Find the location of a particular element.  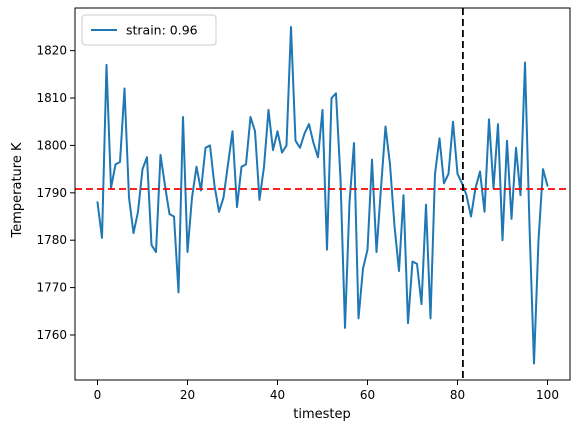

y-axis-label: Temperature K is located at coordinates (17, 190).